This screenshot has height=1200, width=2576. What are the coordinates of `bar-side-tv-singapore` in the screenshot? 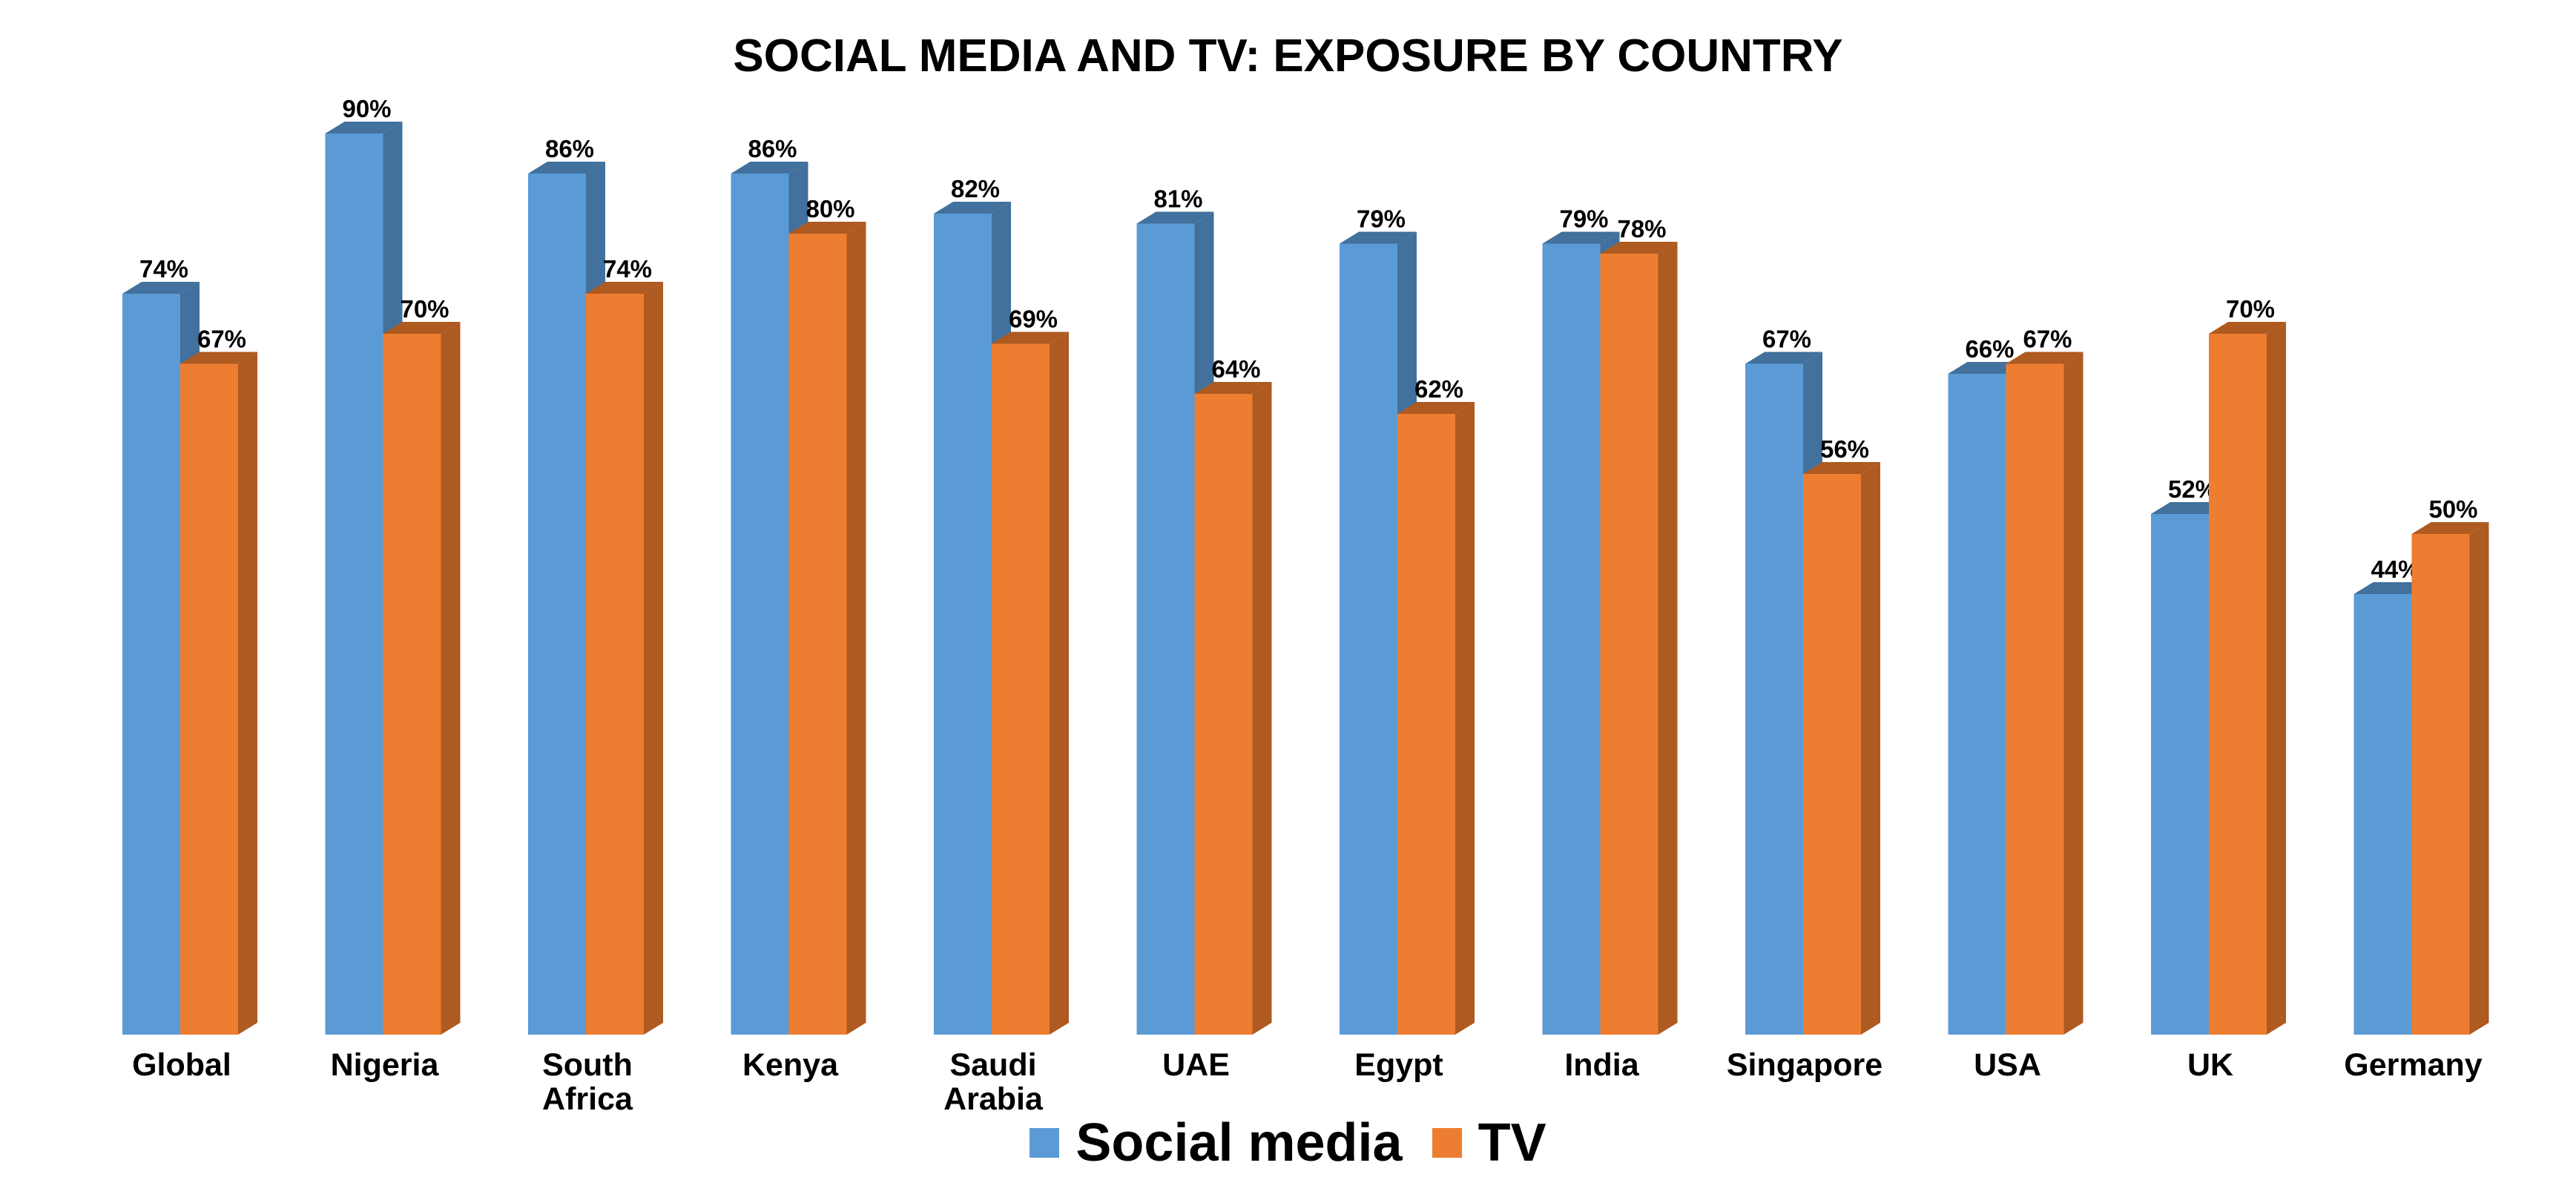 It's located at (1871, 748).